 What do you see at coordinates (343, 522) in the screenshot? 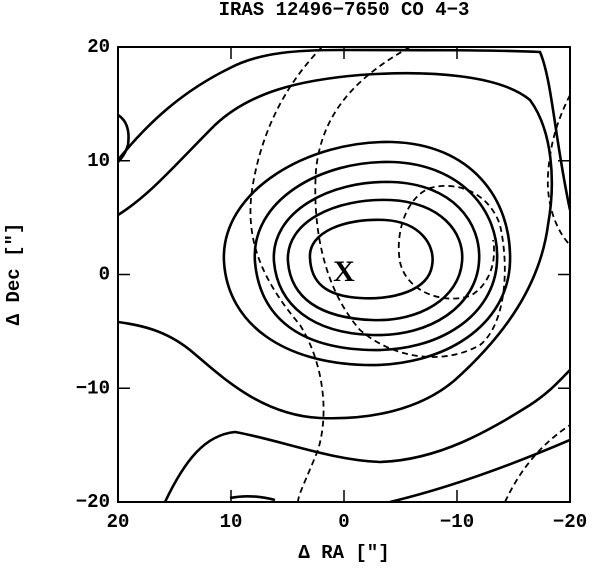
I see `x-tick-label: 0` at bounding box center [343, 522].